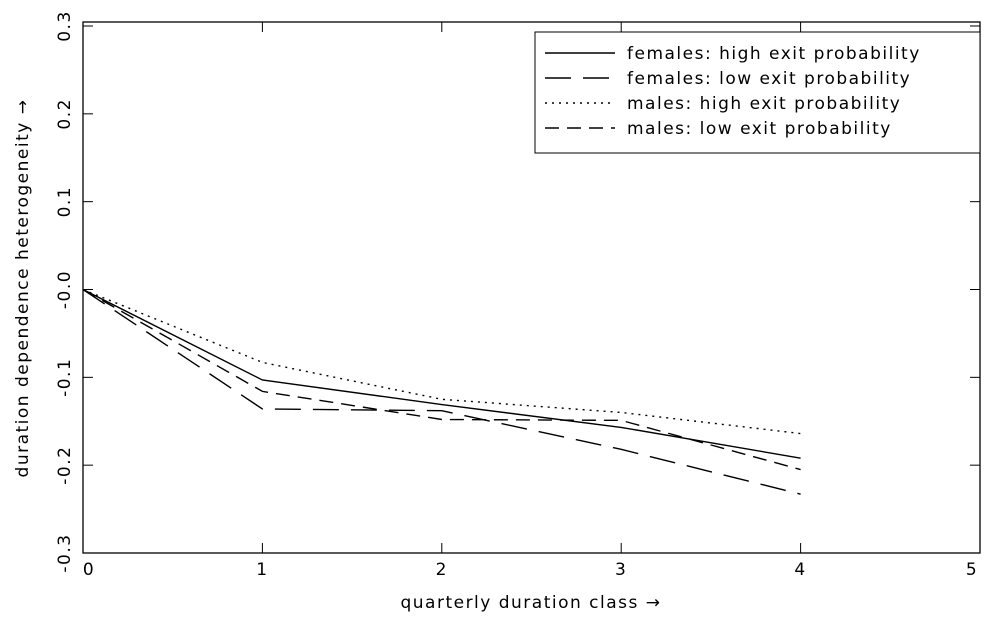 The image size is (990, 619). What do you see at coordinates (759, 129) in the screenshot?
I see `legend-label: males: low exit probability` at bounding box center [759, 129].